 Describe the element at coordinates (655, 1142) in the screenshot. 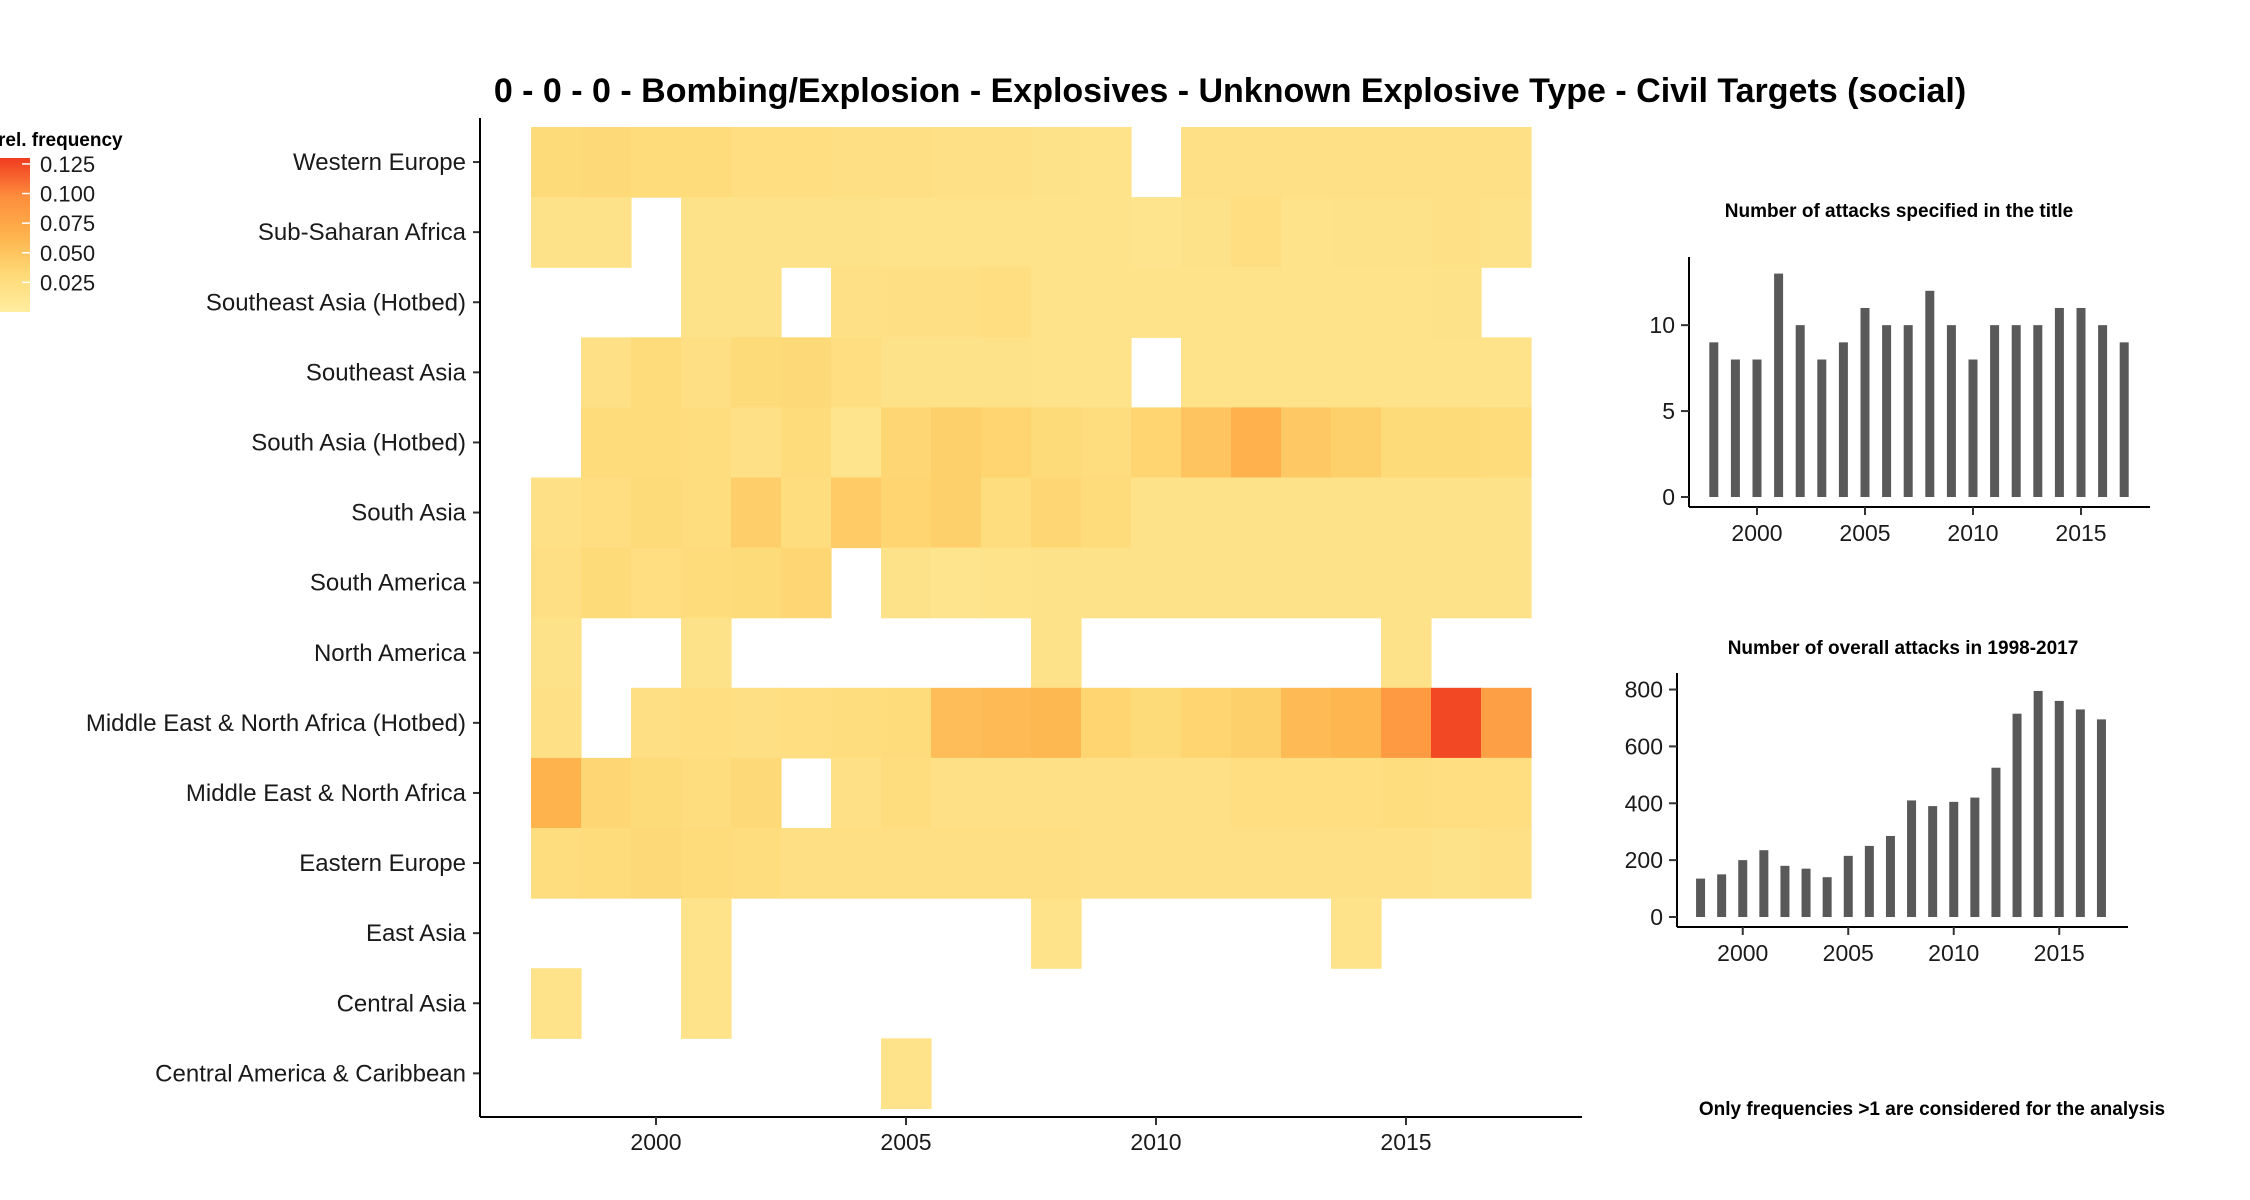

I see `x-tick-label: 2000` at that location.